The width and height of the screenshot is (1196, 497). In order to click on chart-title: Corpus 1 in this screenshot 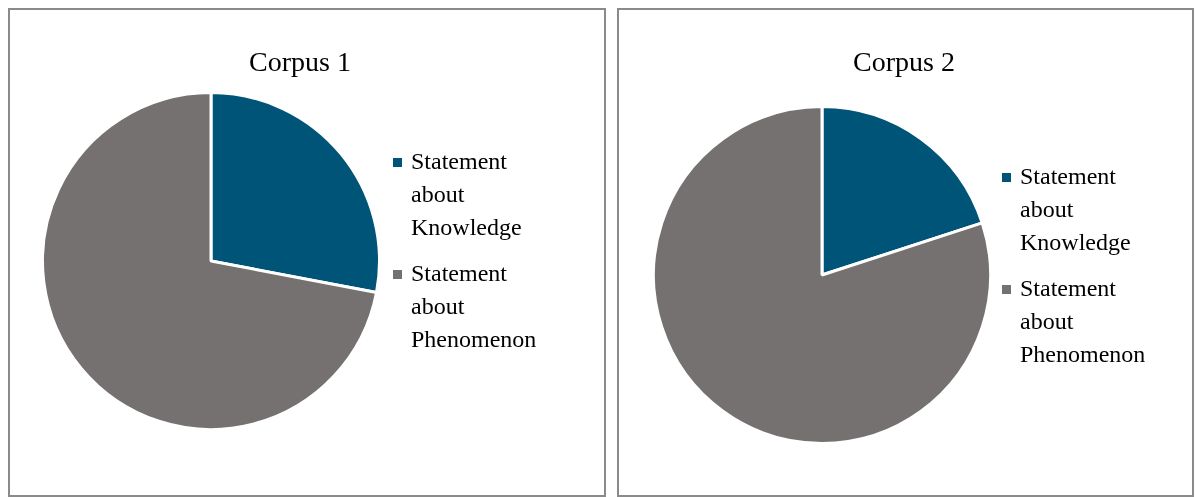, I will do `click(300, 62)`.